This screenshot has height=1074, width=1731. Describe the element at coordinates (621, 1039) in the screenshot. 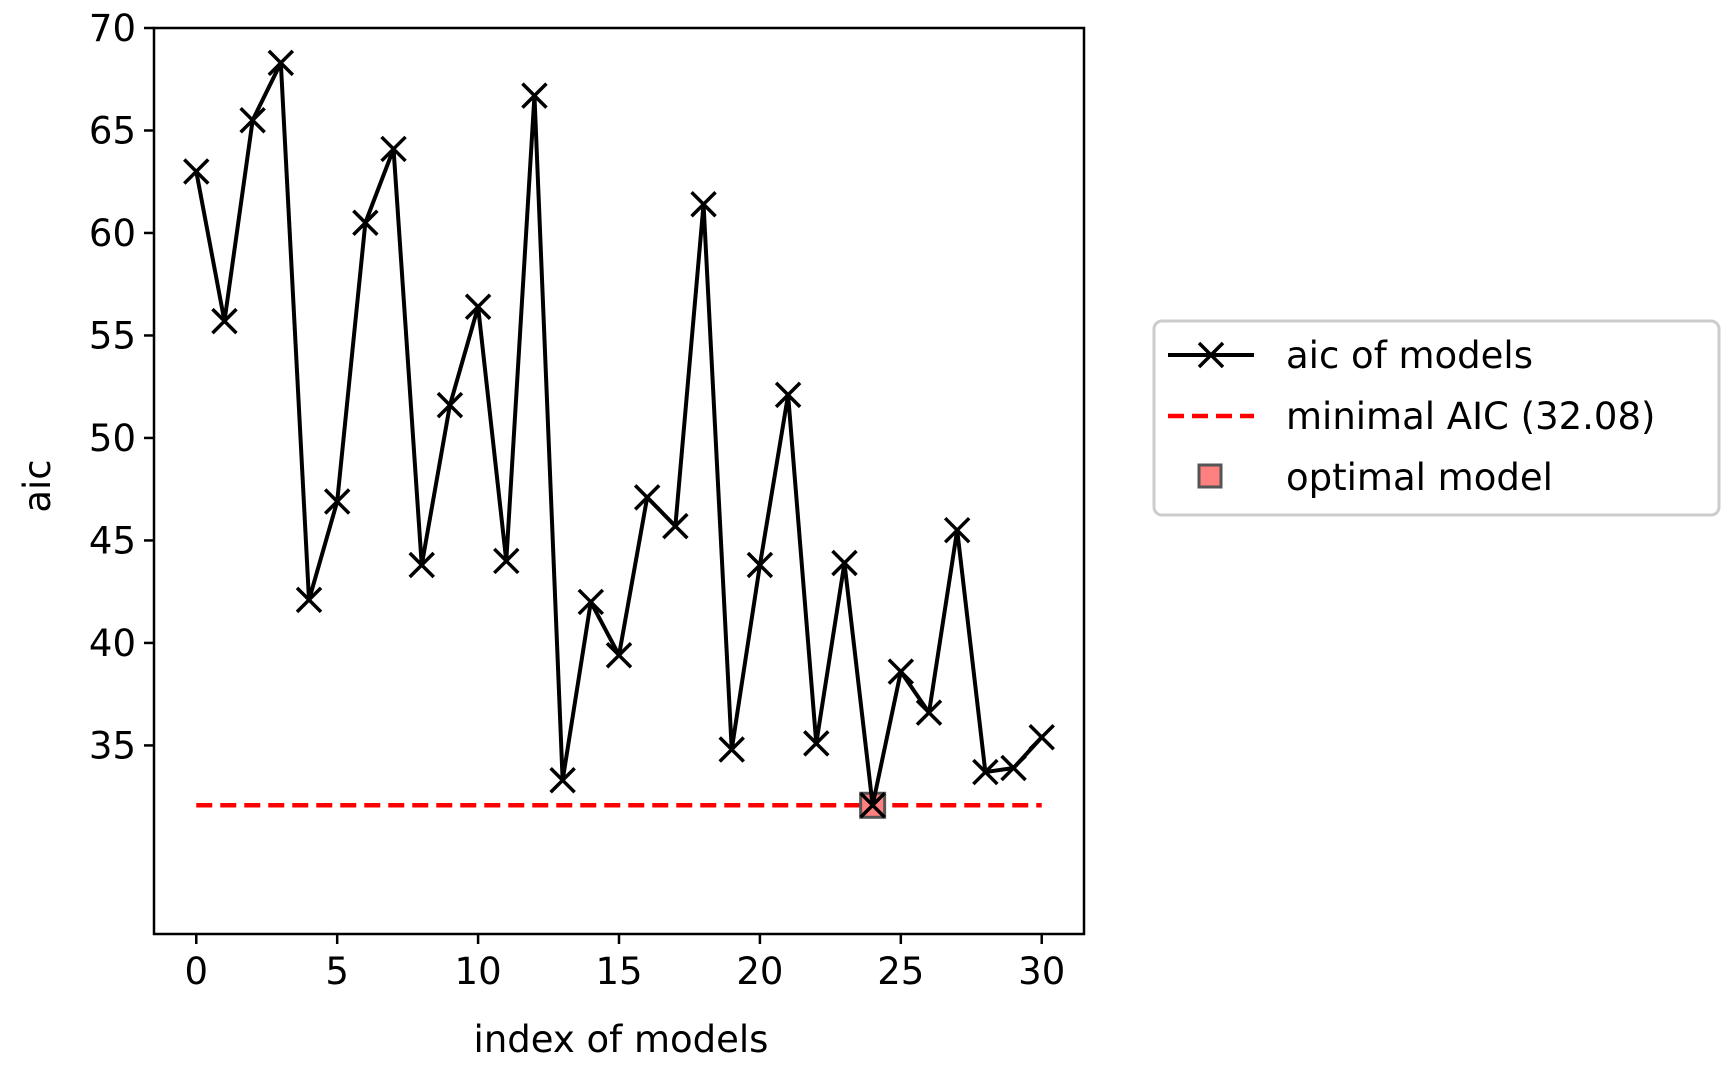

I see `x-axis-label: index of models` at that location.